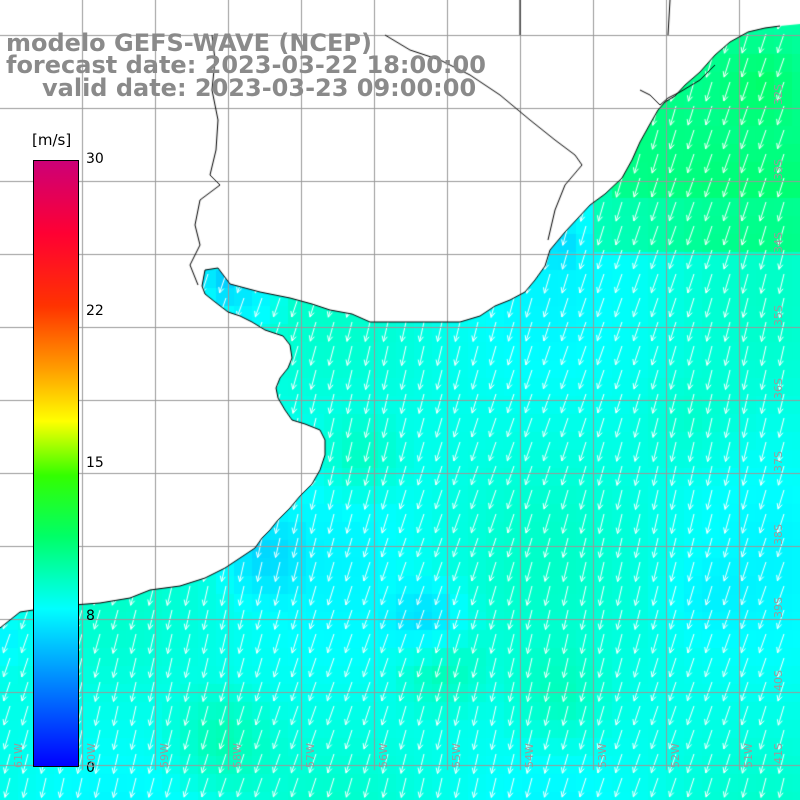  Describe the element at coordinates (259, 88) in the screenshot. I see `valid-date: valid date: 2023-03-23 09:00:00` at that location.